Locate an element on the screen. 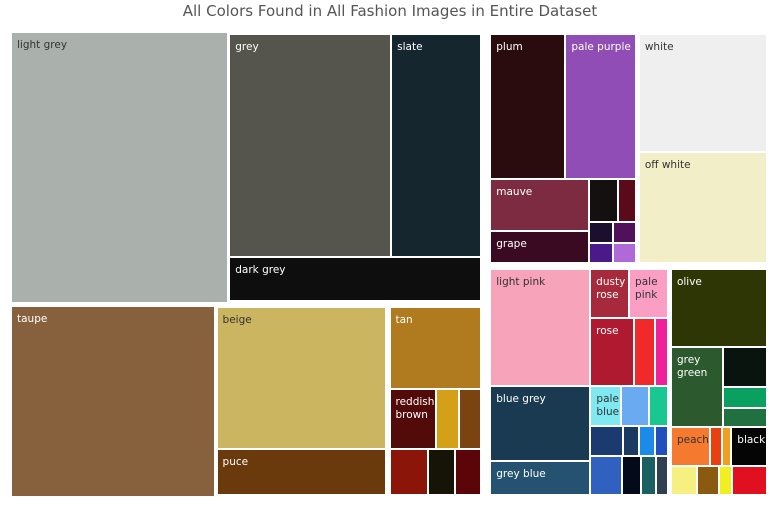 This screenshot has width=780, height=508. cell-label: olive is located at coordinates (689, 282).